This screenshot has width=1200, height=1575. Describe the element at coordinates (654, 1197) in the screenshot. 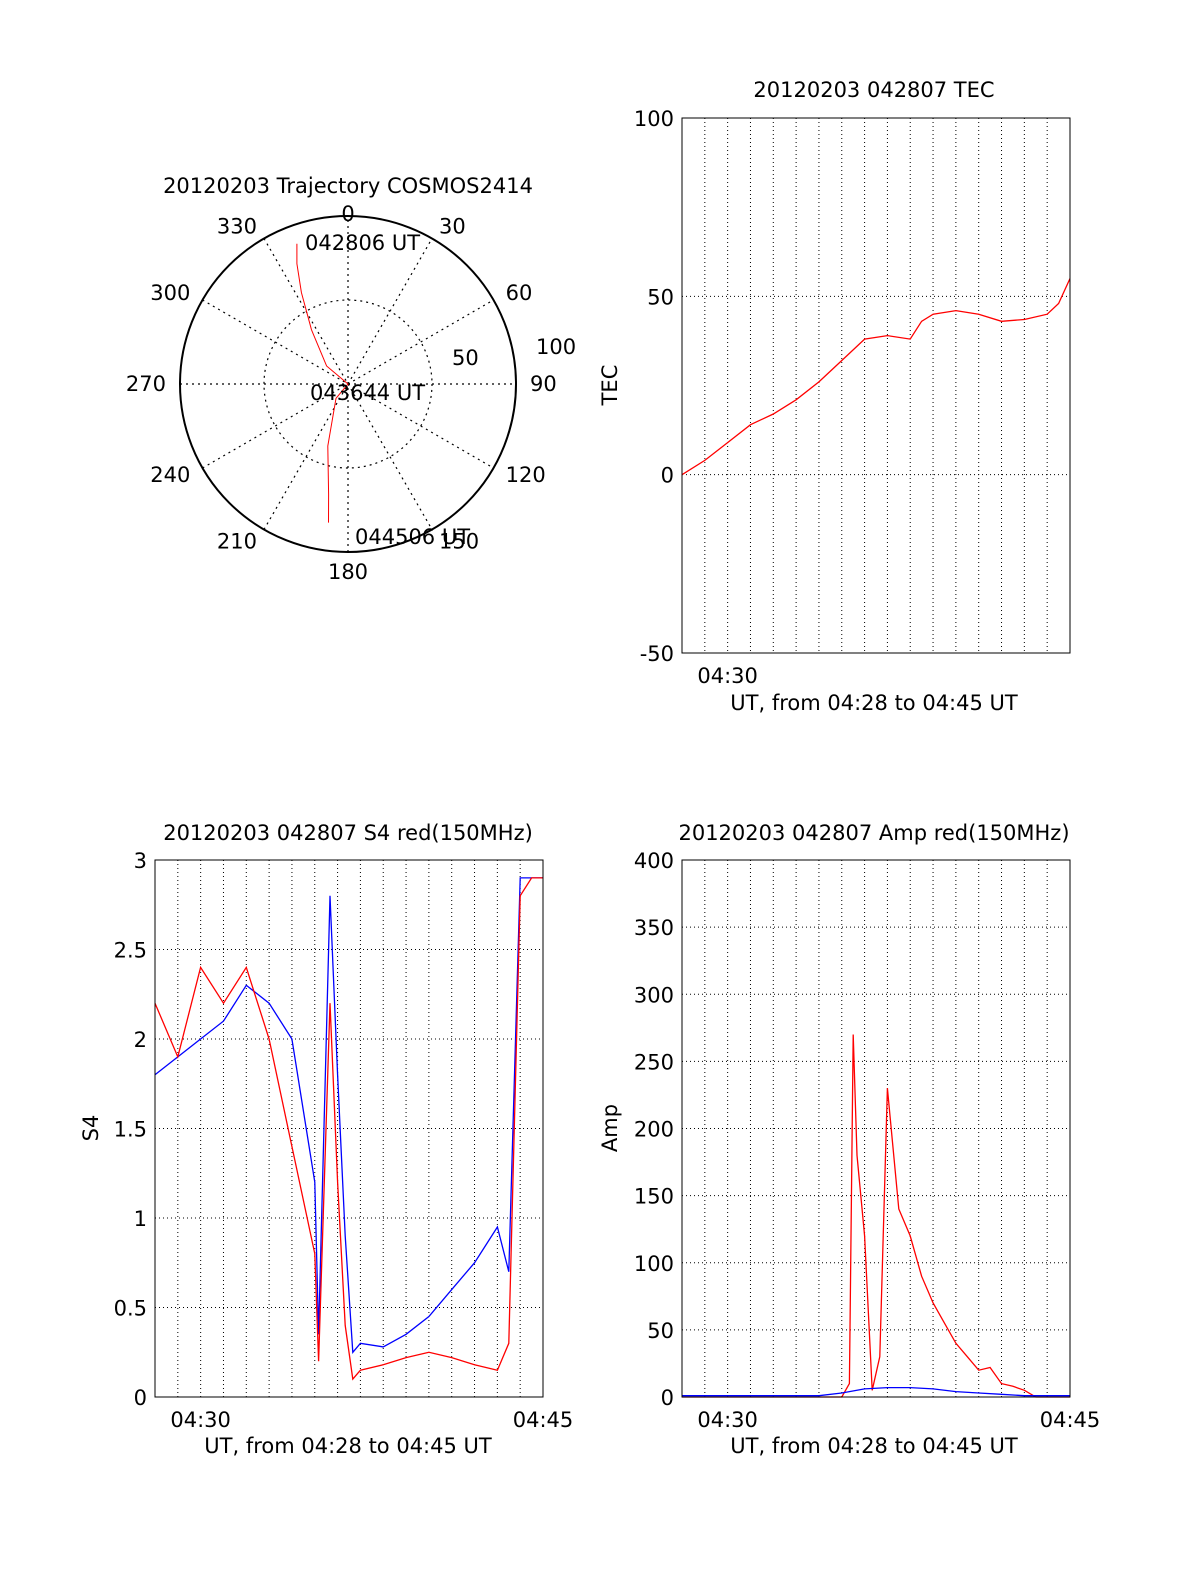

I see `amp-ytick-label: 150` at that location.